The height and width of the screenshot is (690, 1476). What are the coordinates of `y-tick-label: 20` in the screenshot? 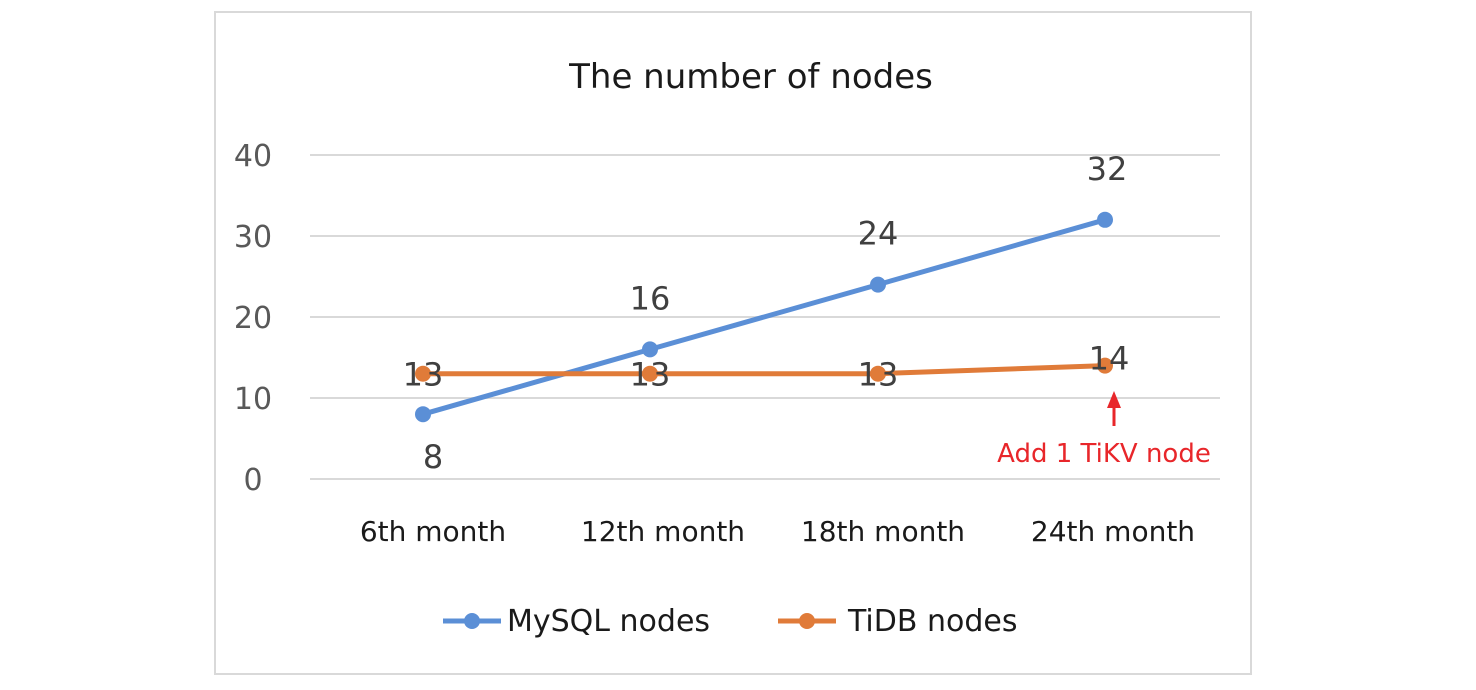 It's located at (253, 318).